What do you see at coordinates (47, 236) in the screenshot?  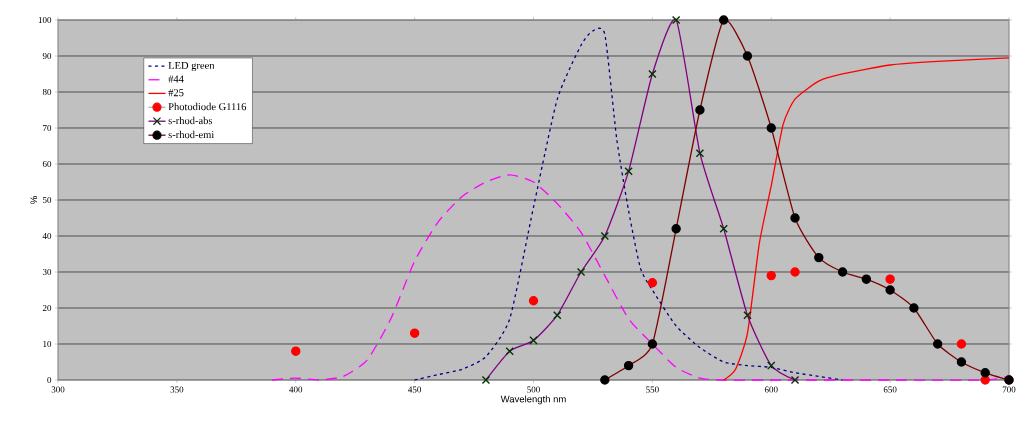 I see `y-tick-label: 40` at bounding box center [47, 236].